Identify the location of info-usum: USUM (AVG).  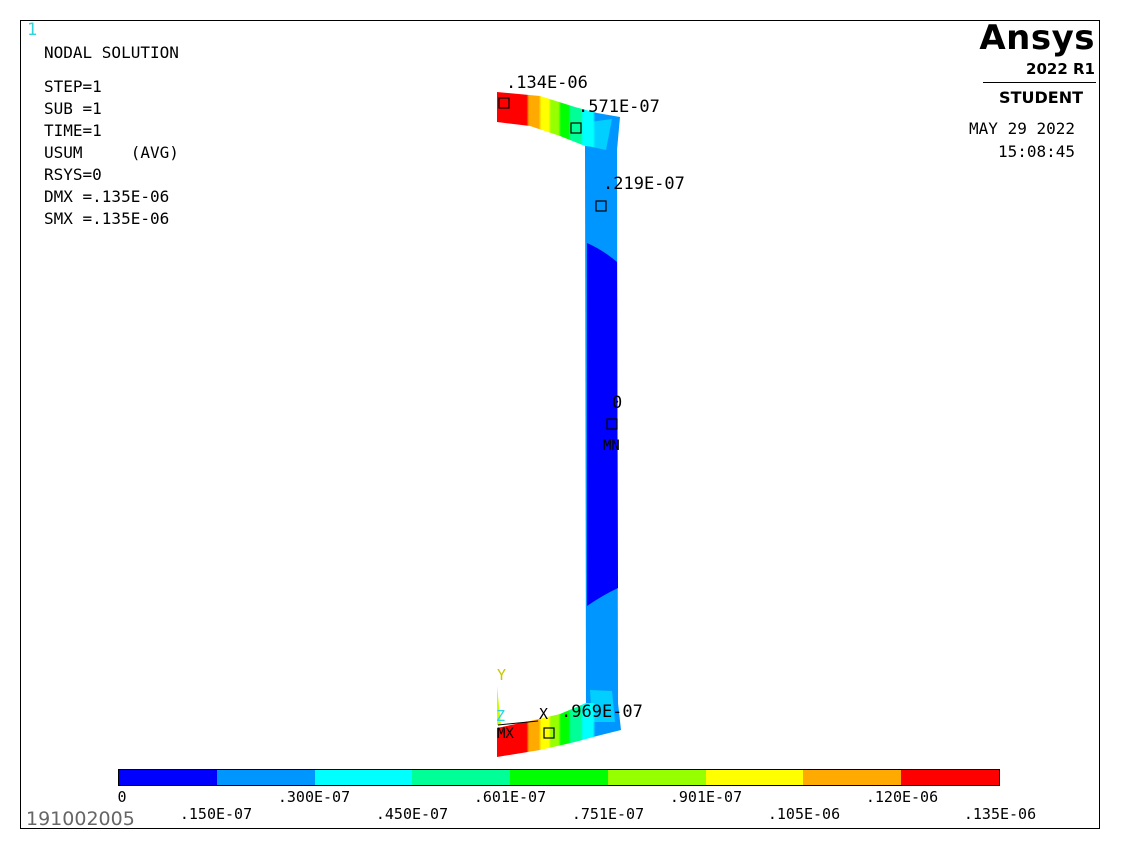
(111, 152).